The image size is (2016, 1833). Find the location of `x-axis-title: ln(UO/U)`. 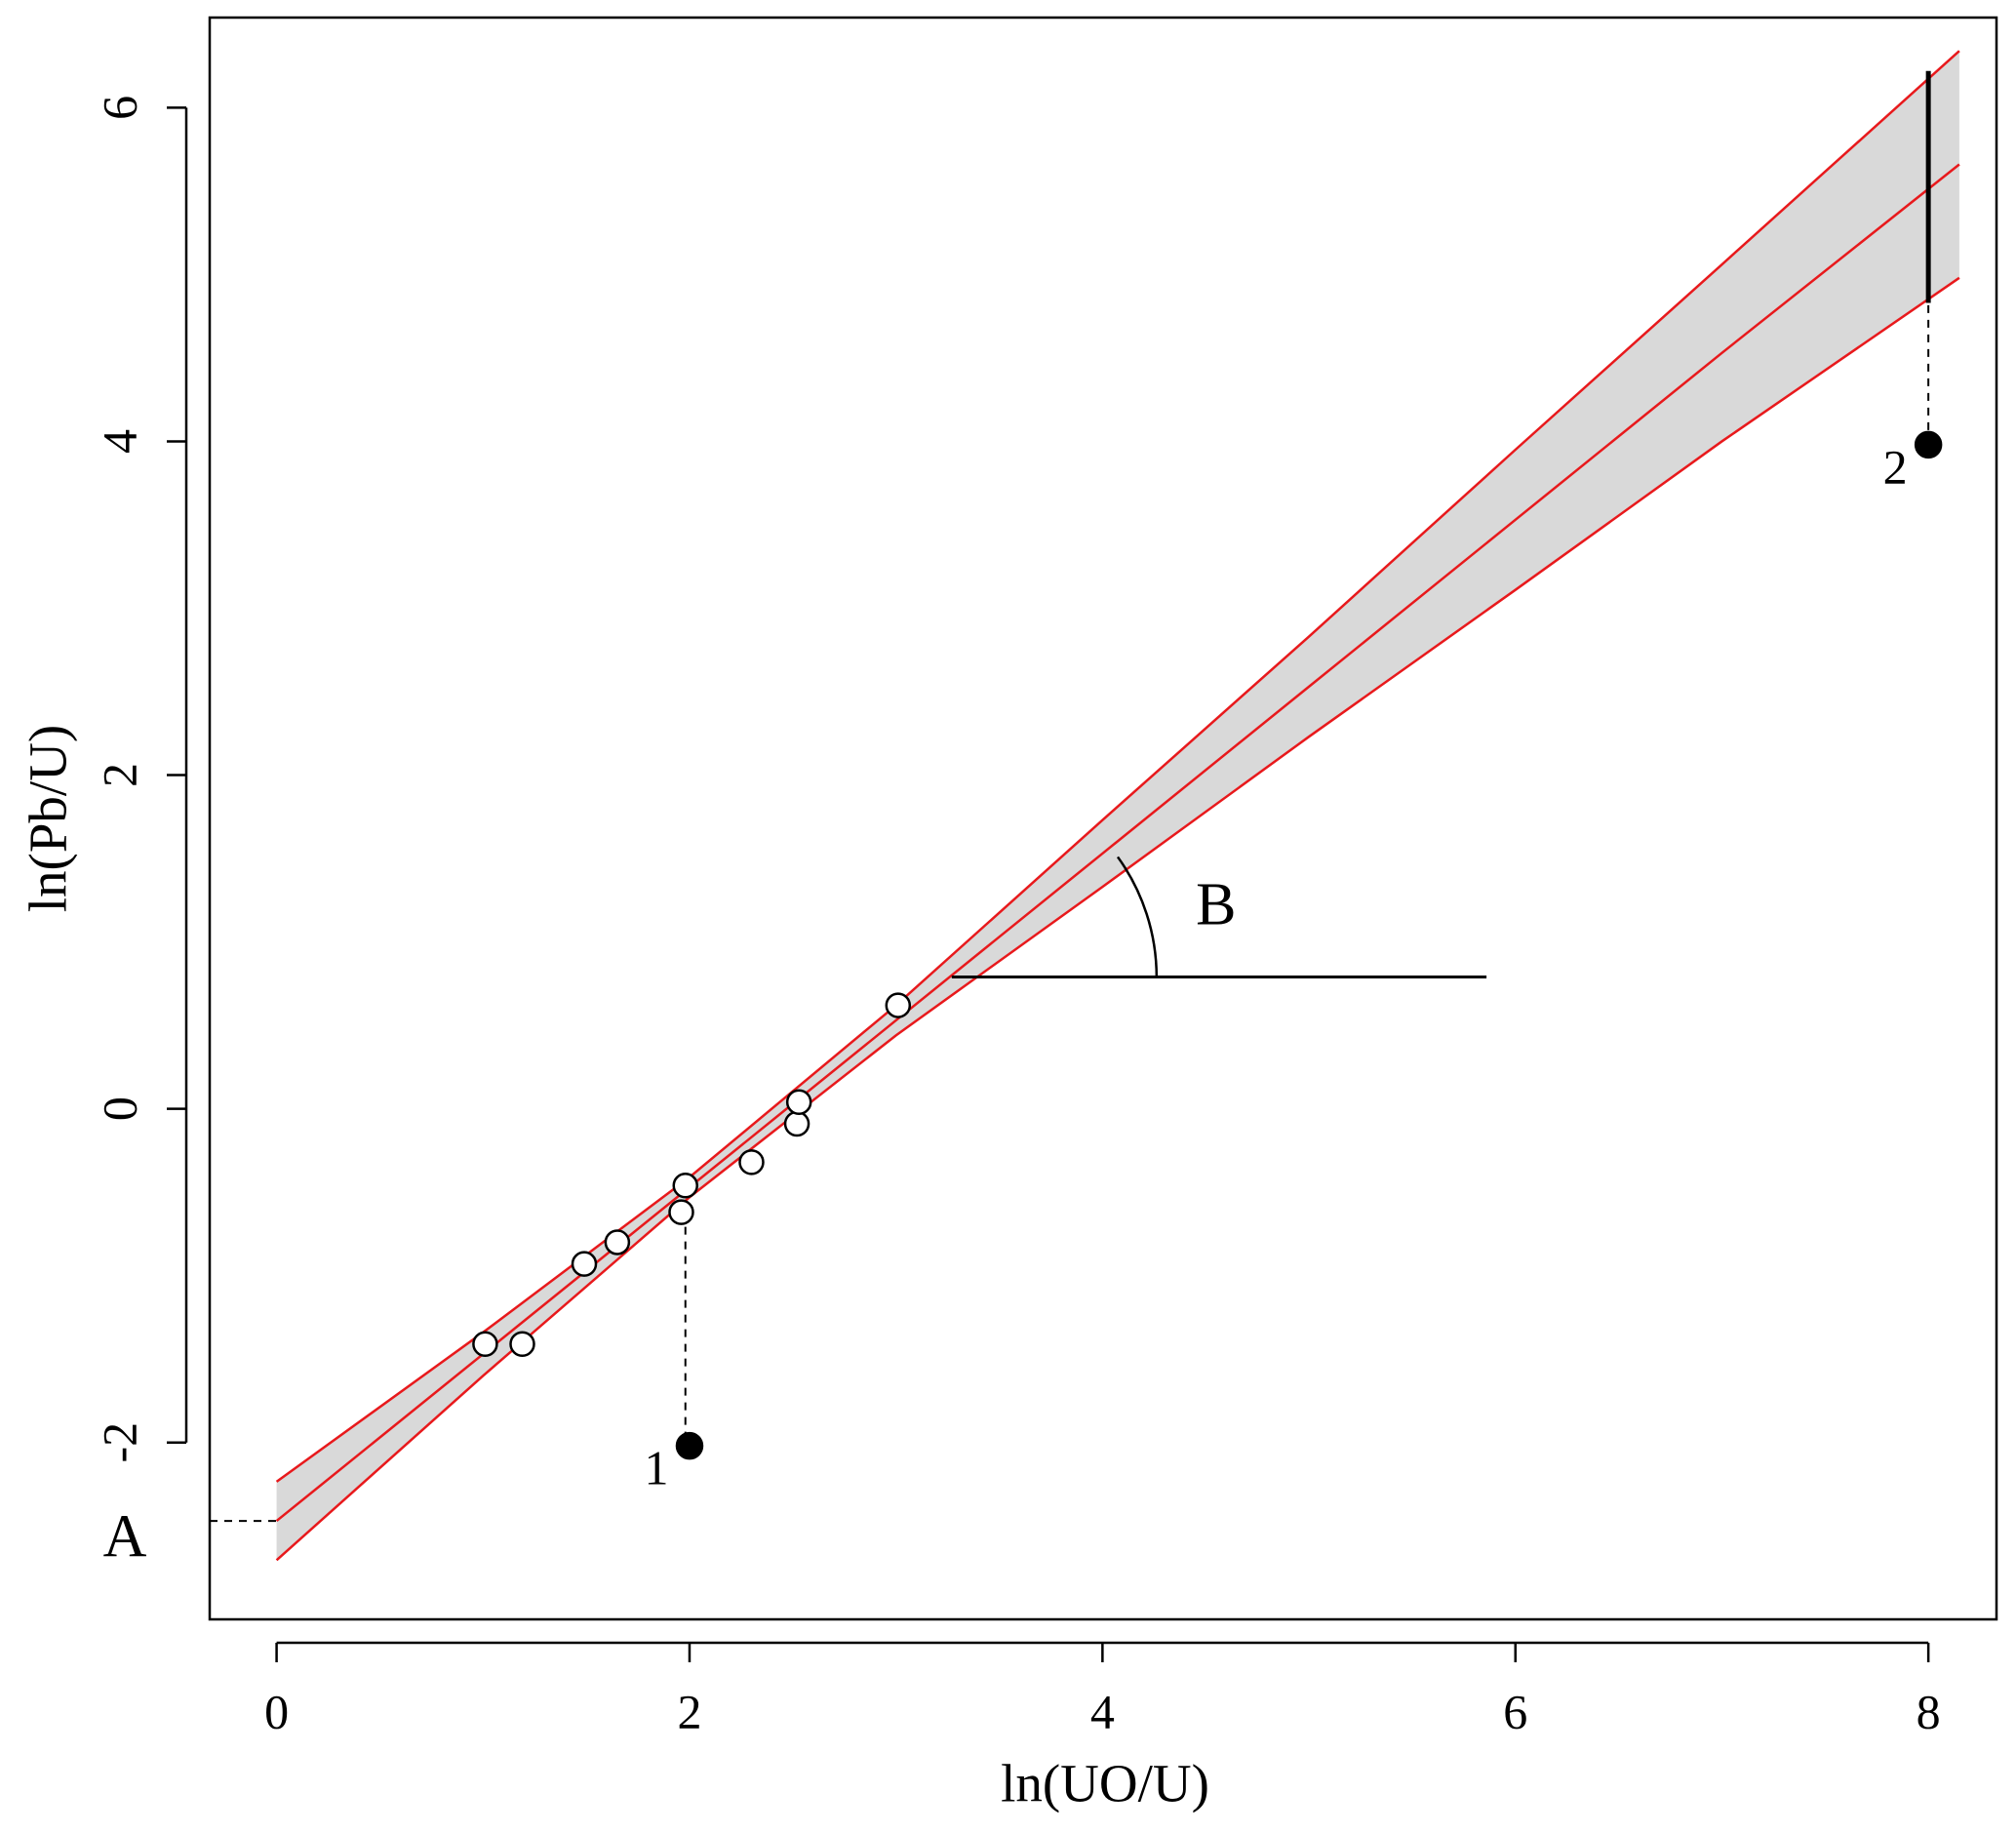

x-axis-title: ln(UO/U) is located at coordinates (1105, 1784).